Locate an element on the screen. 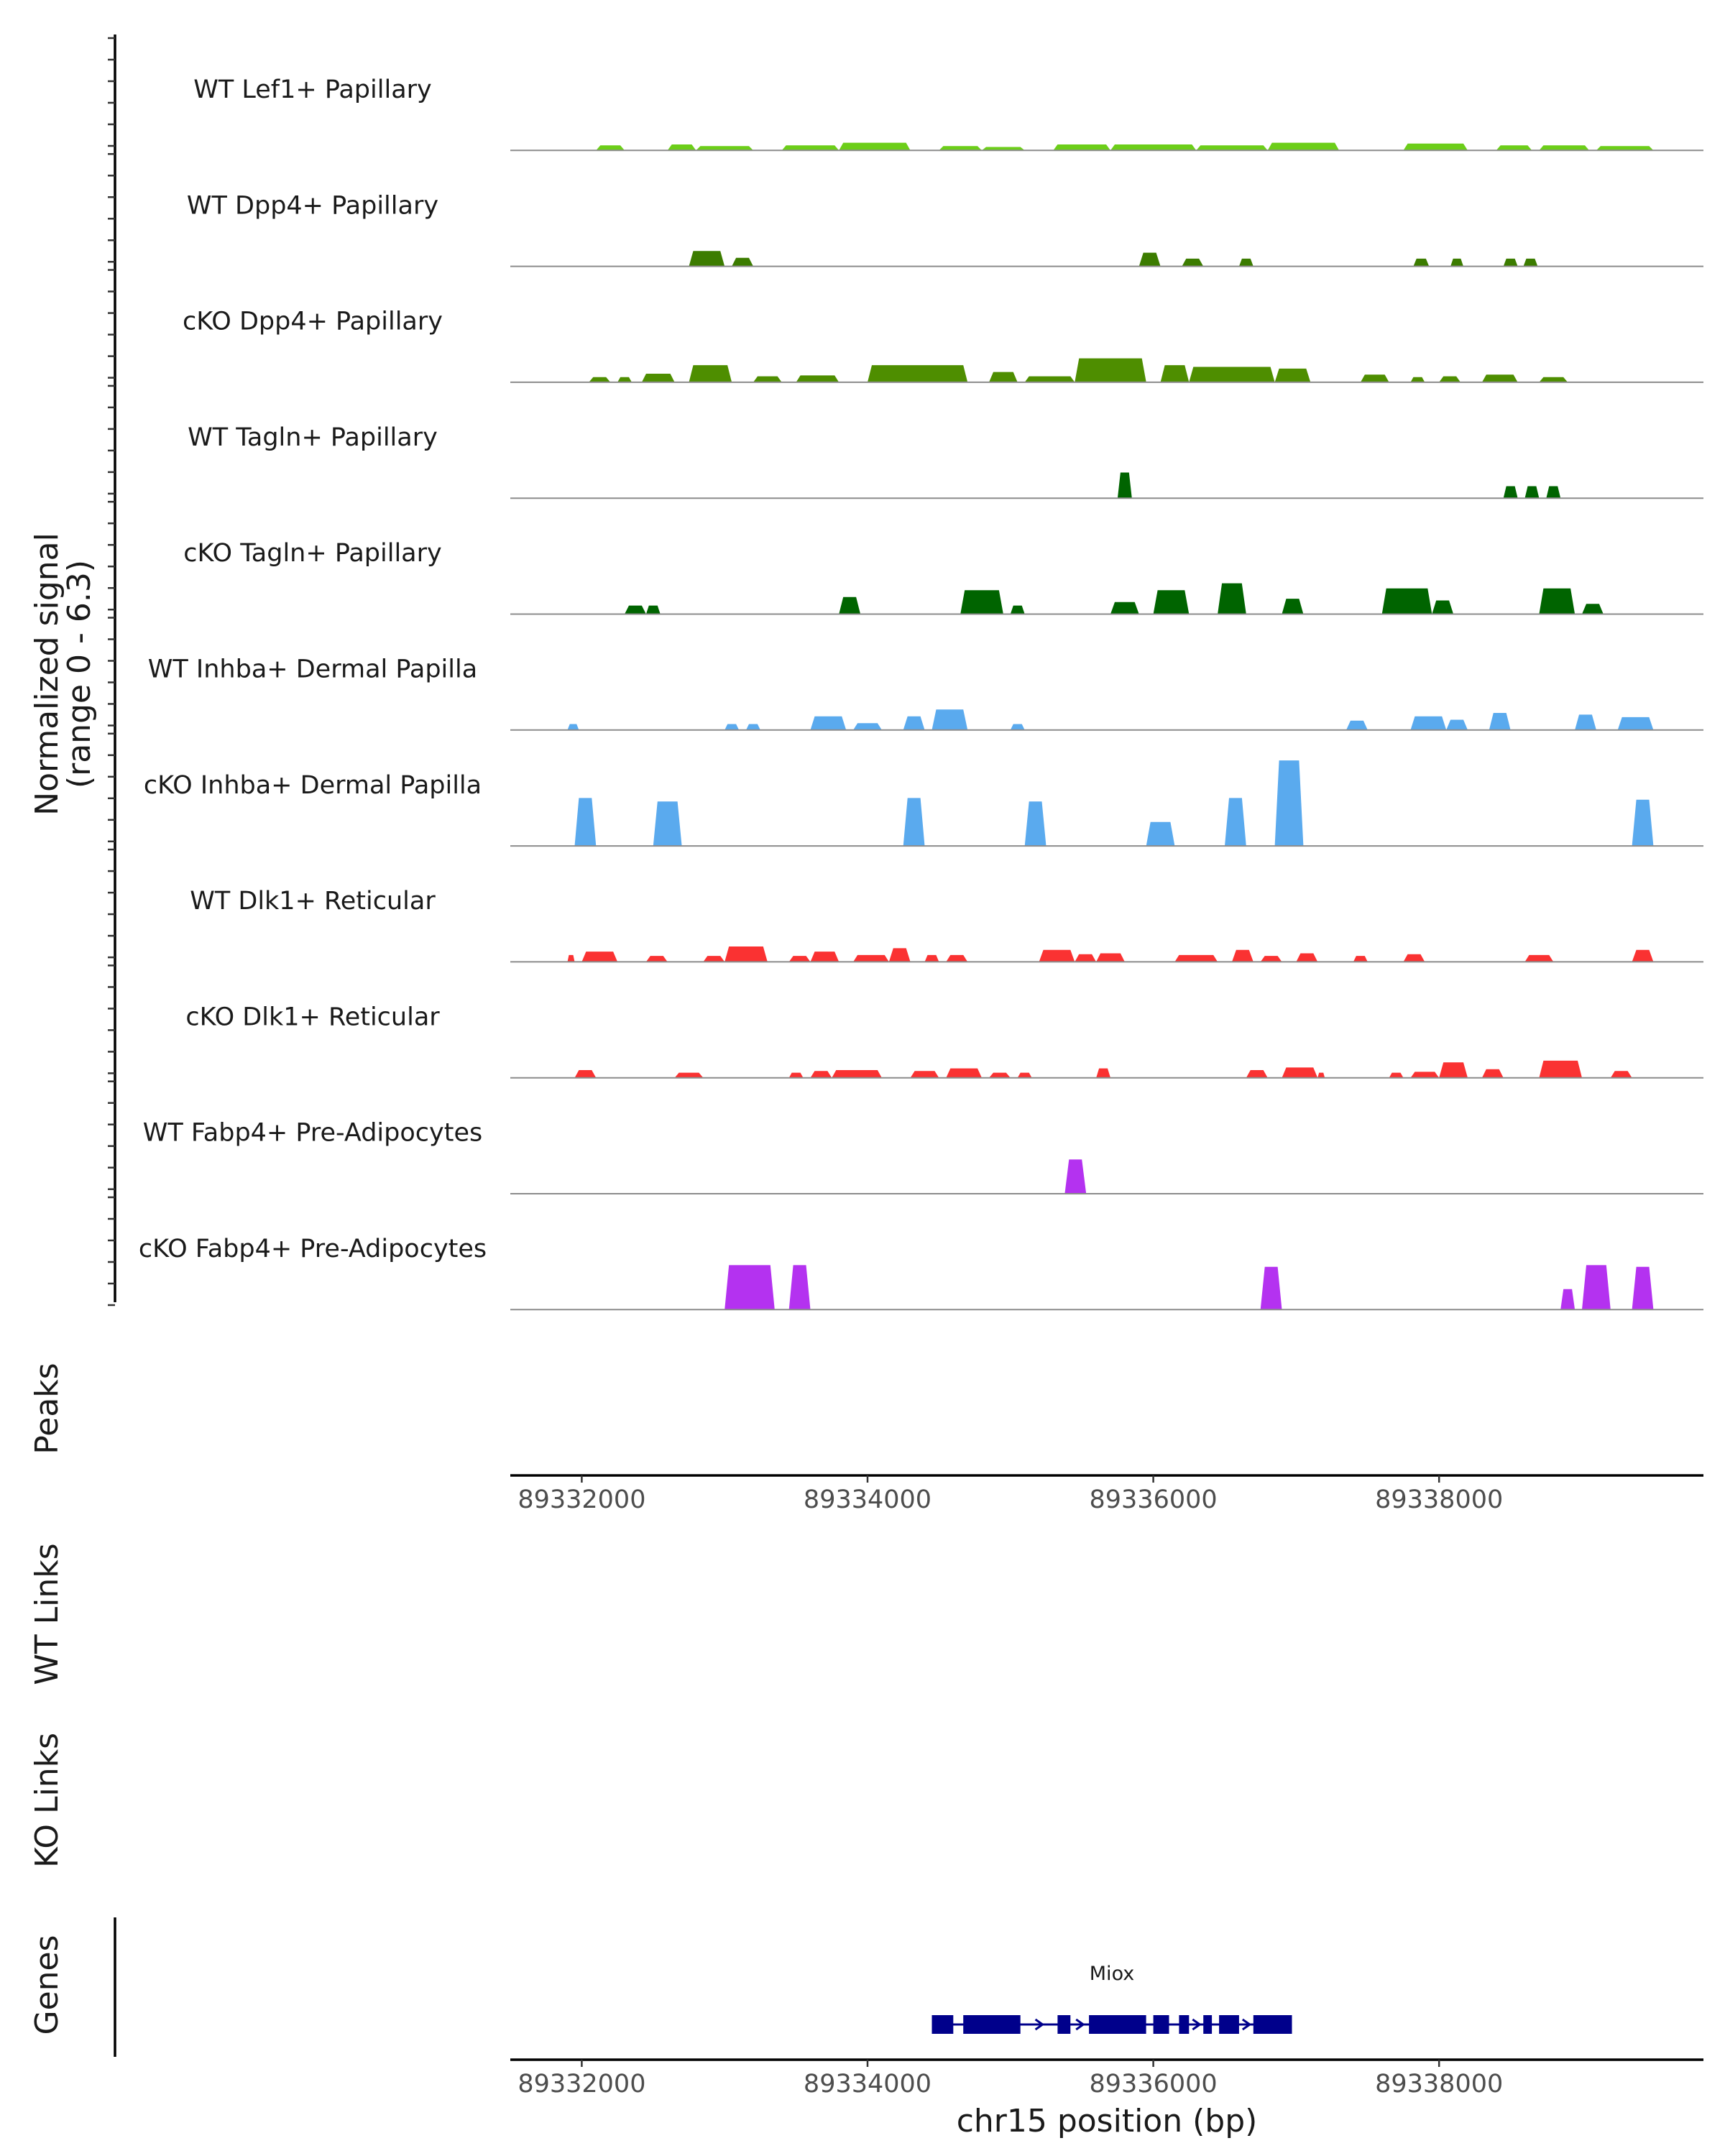 This screenshot has height=2156, width=1725. track-label: cKO Dpp4+ Papillary is located at coordinates (313, 322).